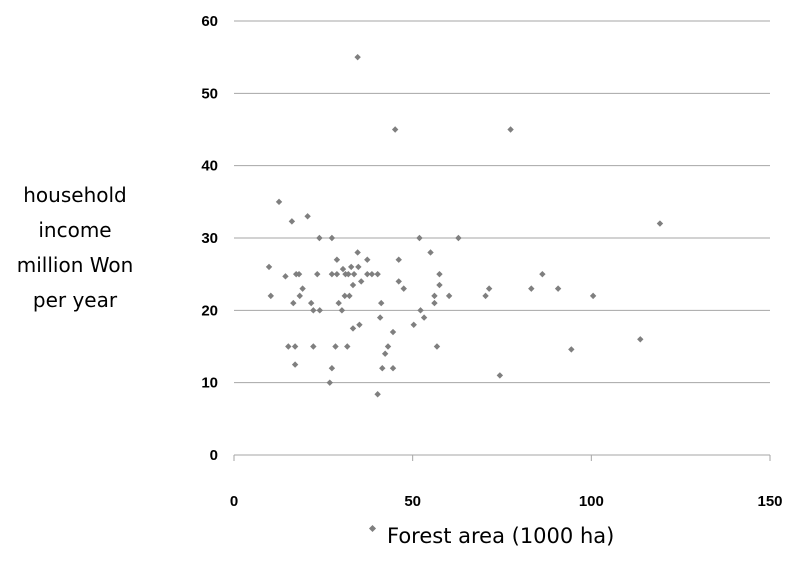 The width and height of the screenshot is (787, 581). I want to click on y-tick-label: 50, so click(209, 93).